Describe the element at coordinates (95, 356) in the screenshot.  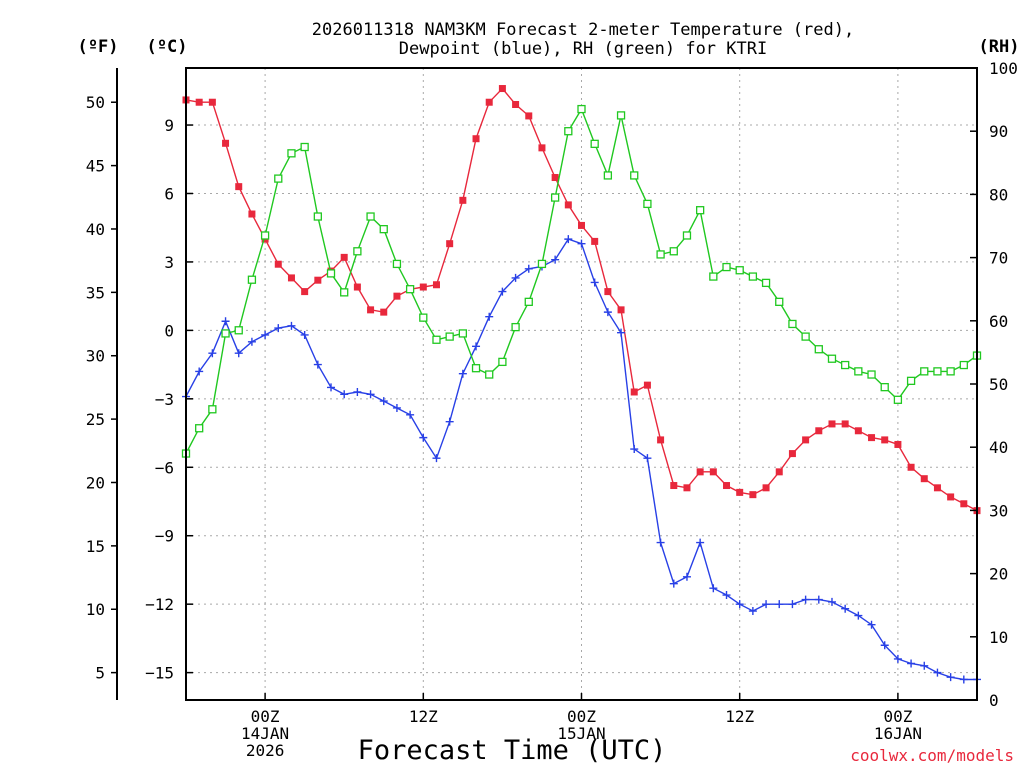
I see `fahrenheit-tick-label: 30` at that location.